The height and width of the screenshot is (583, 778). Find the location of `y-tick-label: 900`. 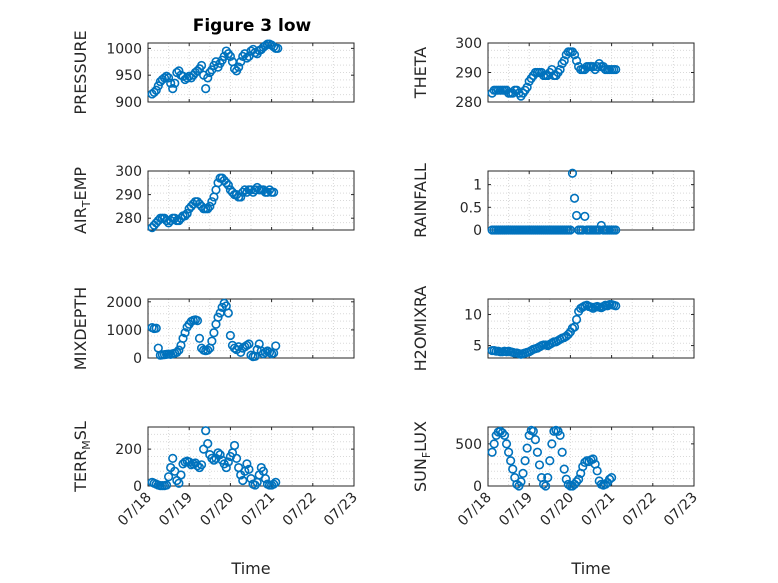

y-tick-label: 900 is located at coordinates (128, 103).